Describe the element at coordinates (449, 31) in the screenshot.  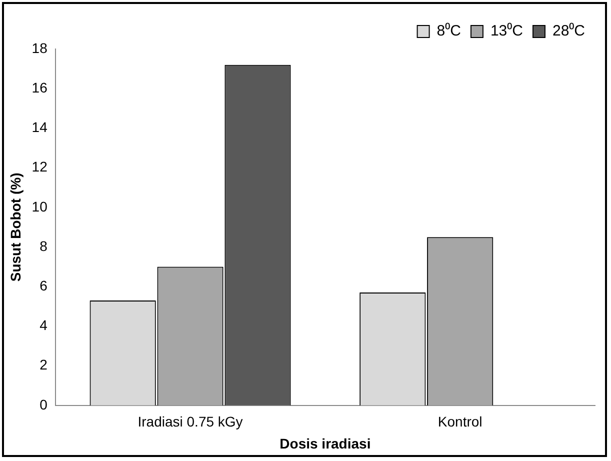
I see `legend-label: 8⁰C` at that location.